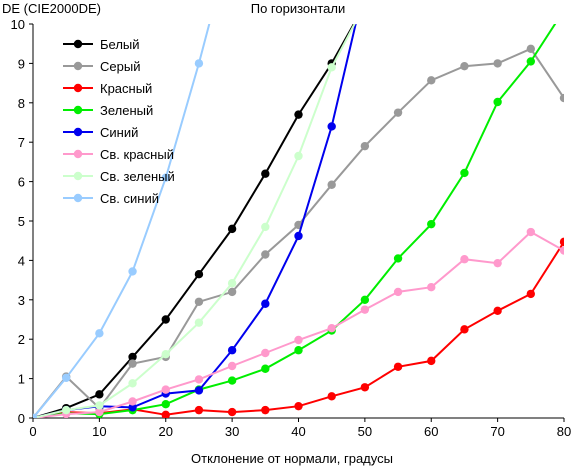 This screenshot has width=571, height=468. Describe the element at coordinates (166, 431) in the screenshot. I see `x-tick-label: 20` at that location.